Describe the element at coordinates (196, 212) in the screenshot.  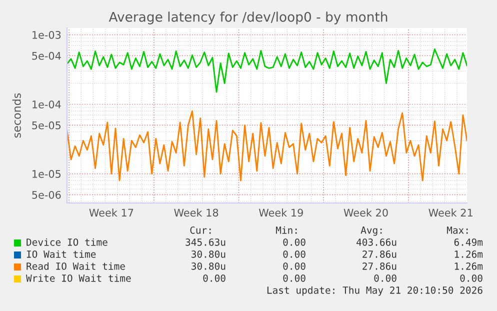
I see `x-tick-label: Week 18` at that location.